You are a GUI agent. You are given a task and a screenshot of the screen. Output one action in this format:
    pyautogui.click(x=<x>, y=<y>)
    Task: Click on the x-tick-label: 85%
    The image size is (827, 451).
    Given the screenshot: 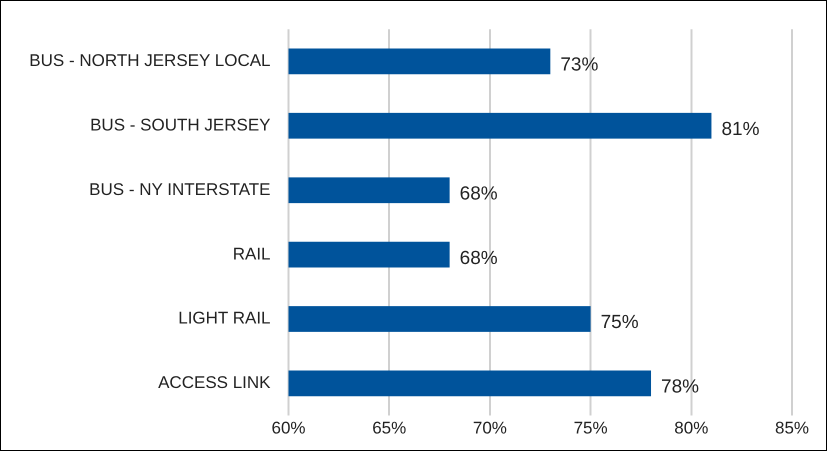 What is the action you would take?
    pyautogui.click(x=792, y=428)
    